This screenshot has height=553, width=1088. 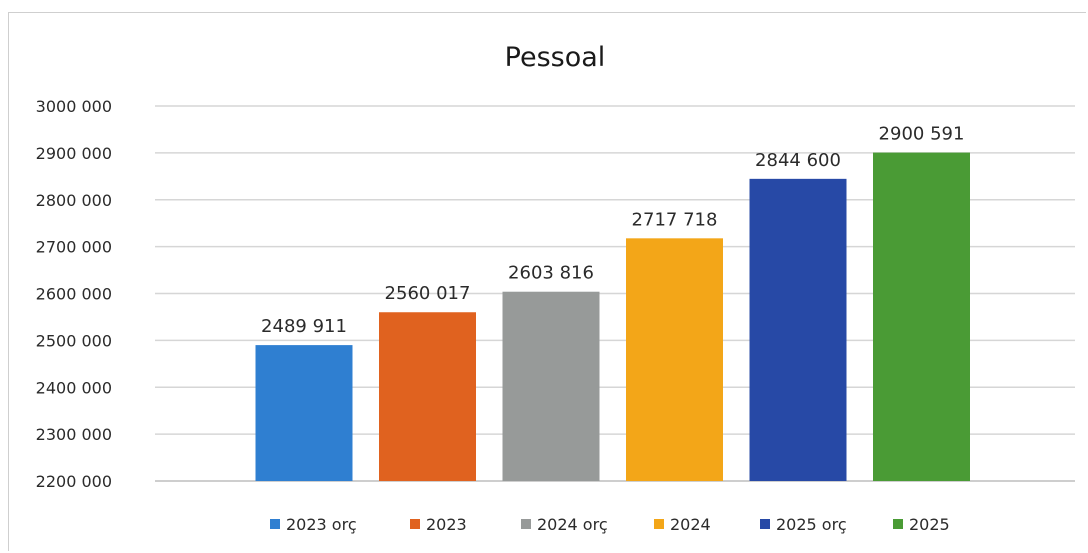 What do you see at coordinates (798, 160) in the screenshot?
I see `data-label: 2844 600` at bounding box center [798, 160].